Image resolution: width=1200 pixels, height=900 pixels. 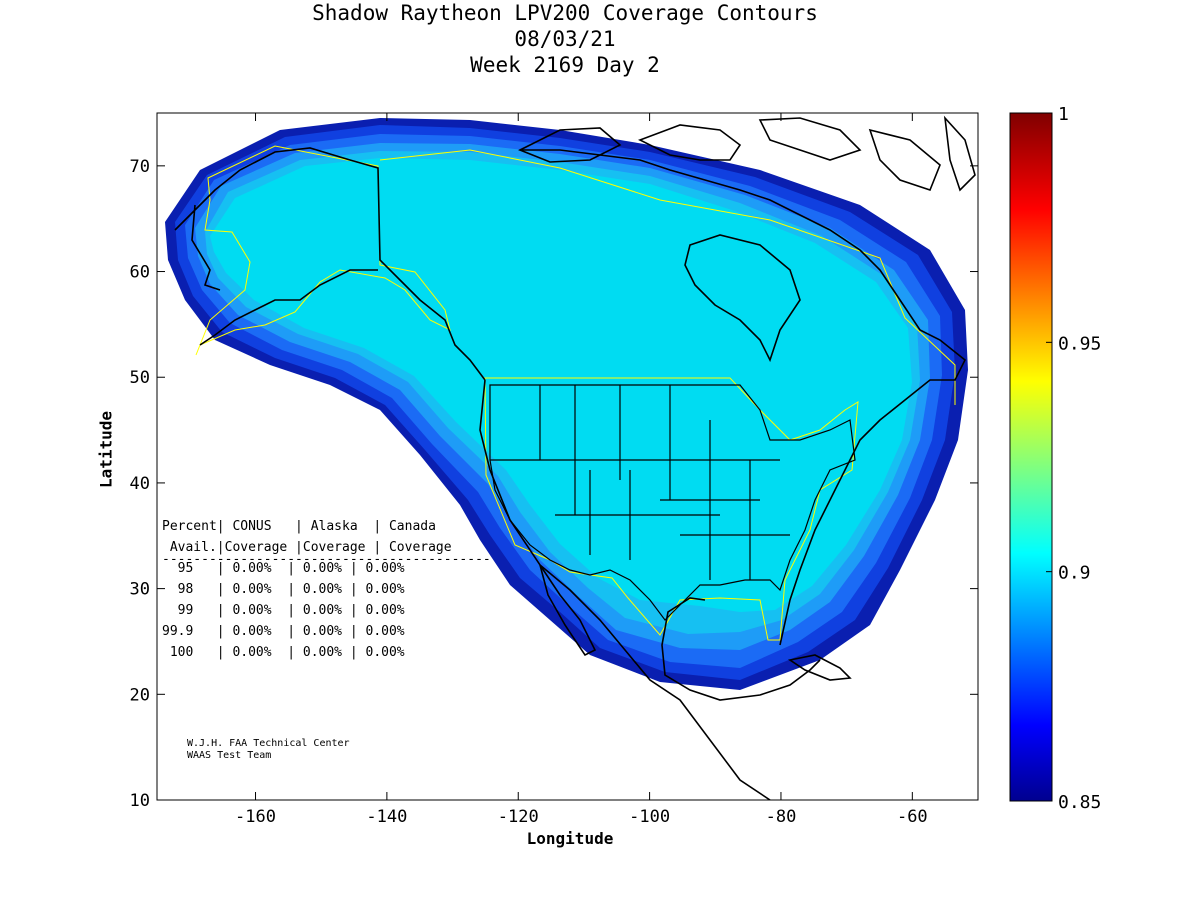 What do you see at coordinates (568, 610) in the screenshot?
I see `baja-california` at bounding box center [568, 610].